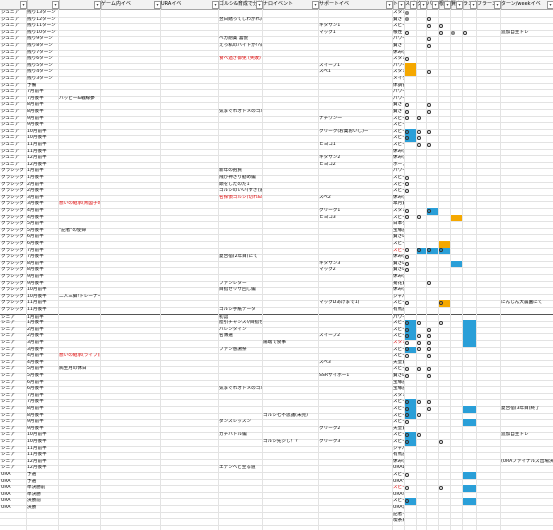 The width and height of the screenshot is (553, 530). I want to click on table-cell: 8月後半, so click(42, 112).